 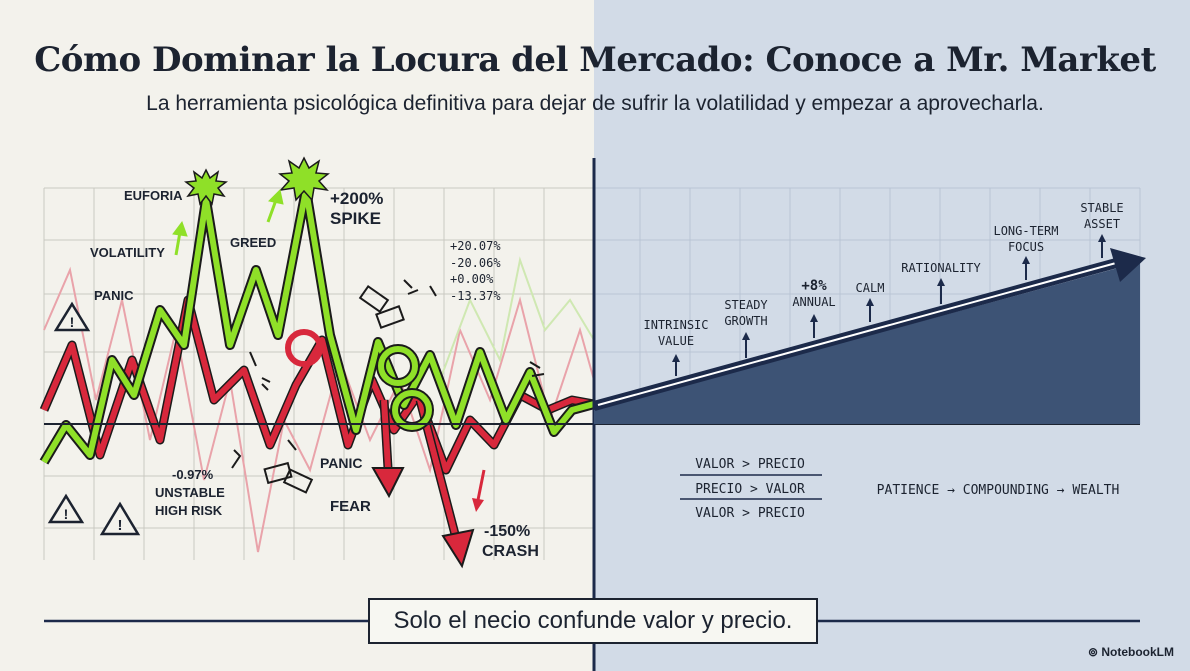 I want to click on label-euforia: EUFORIA, so click(x=153, y=195).